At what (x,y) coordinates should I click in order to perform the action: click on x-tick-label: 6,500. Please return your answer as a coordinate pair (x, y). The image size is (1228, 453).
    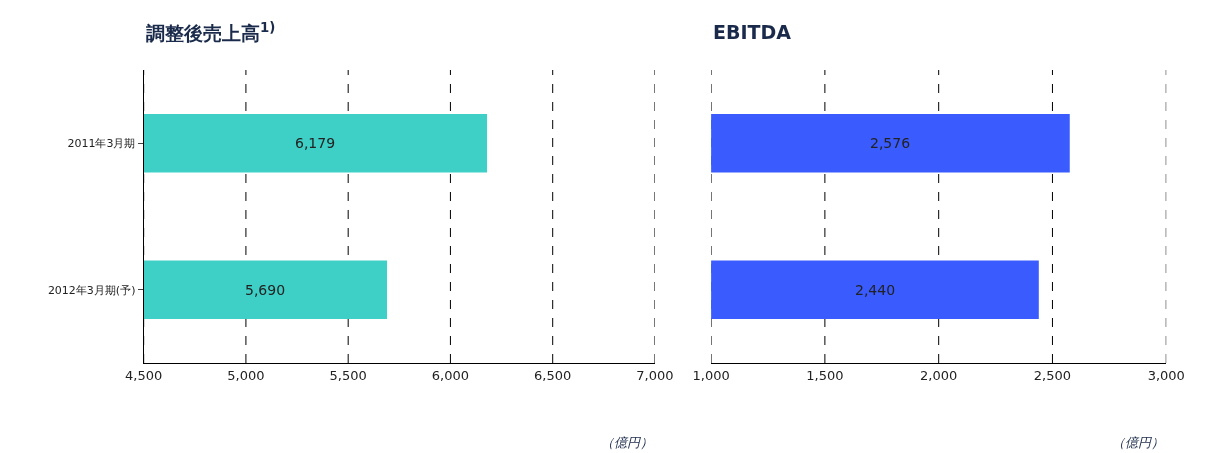
    Looking at the image, I should click on (553, 375).